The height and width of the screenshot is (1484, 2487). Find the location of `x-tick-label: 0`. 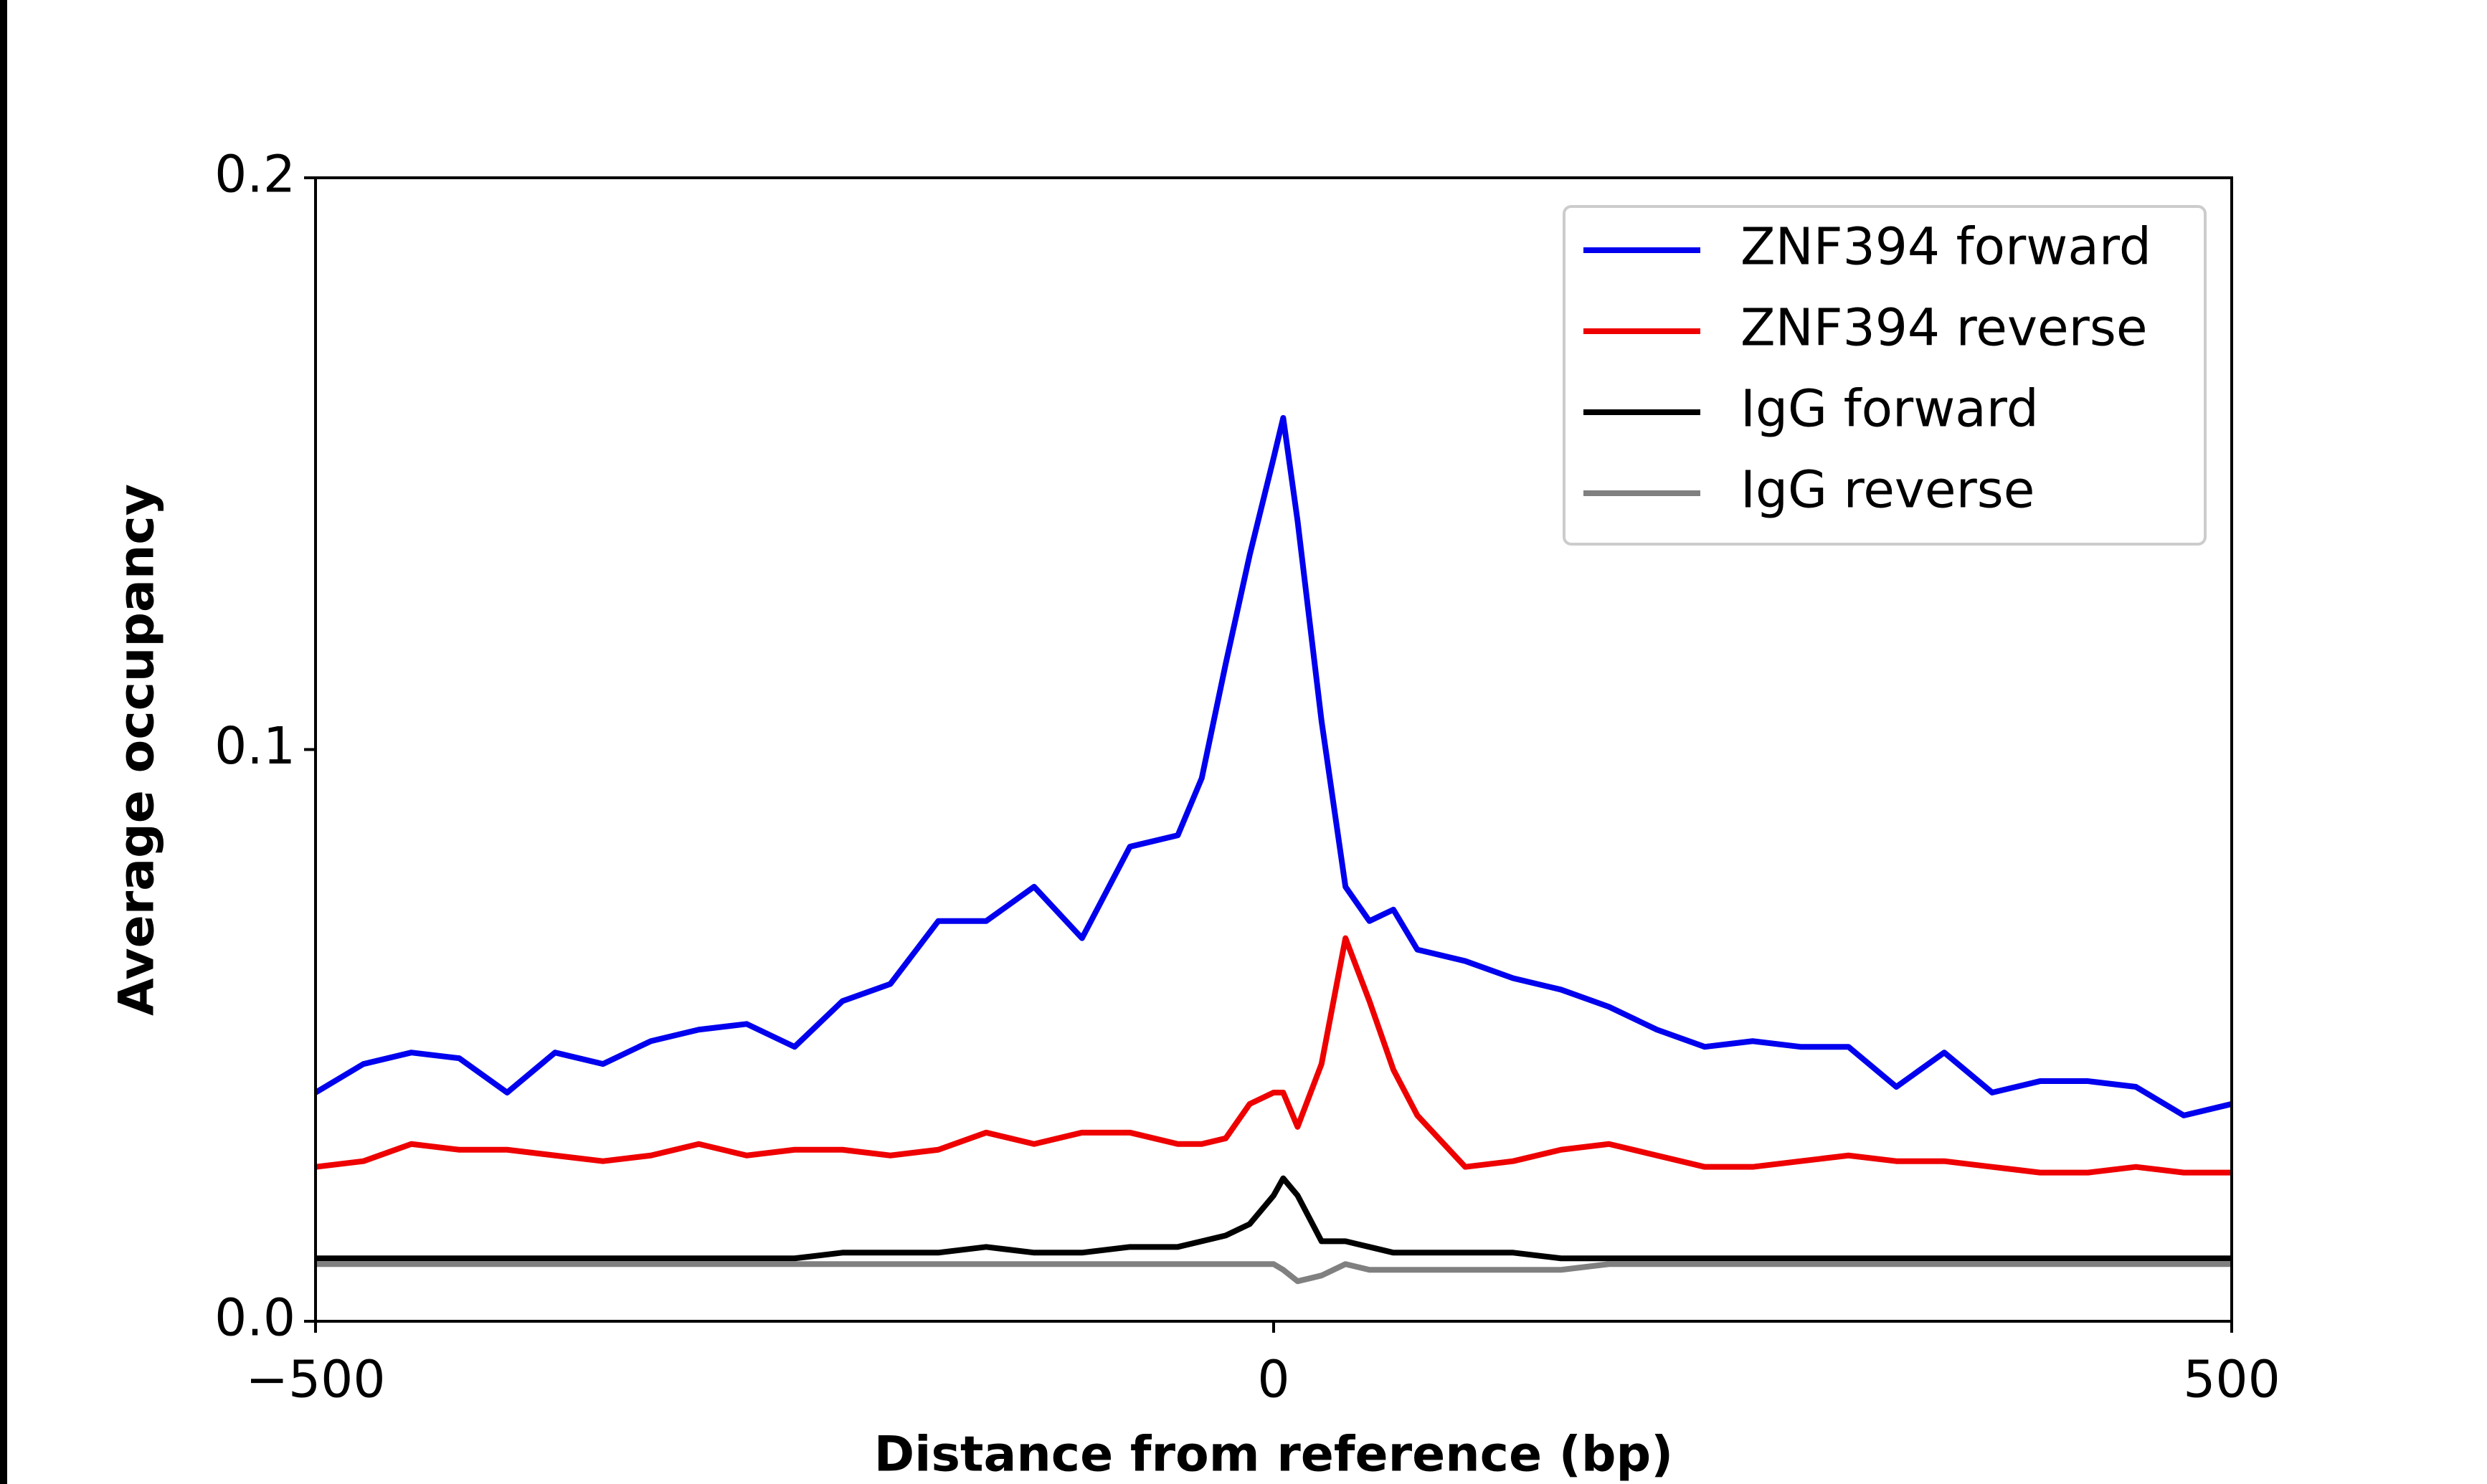

x-tick-label: 0 is located at coordinates (1273, 1379).